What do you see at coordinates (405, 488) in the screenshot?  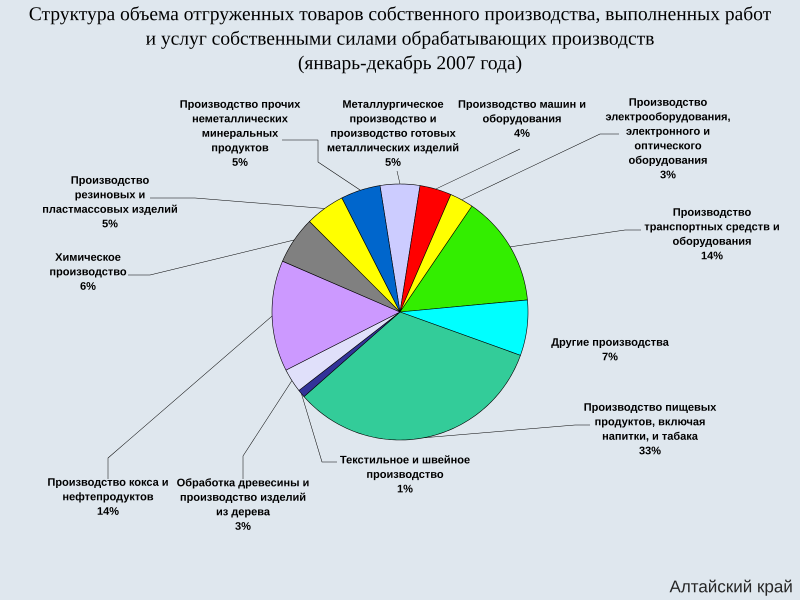 I see `data-label: 1%` at bounding box center [405, 488].